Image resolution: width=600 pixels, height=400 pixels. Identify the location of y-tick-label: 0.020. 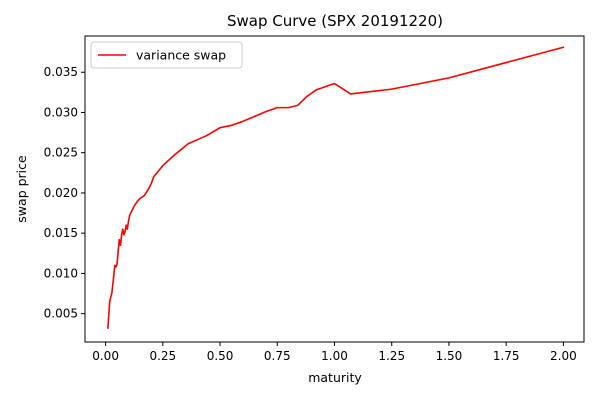
(61, 193).